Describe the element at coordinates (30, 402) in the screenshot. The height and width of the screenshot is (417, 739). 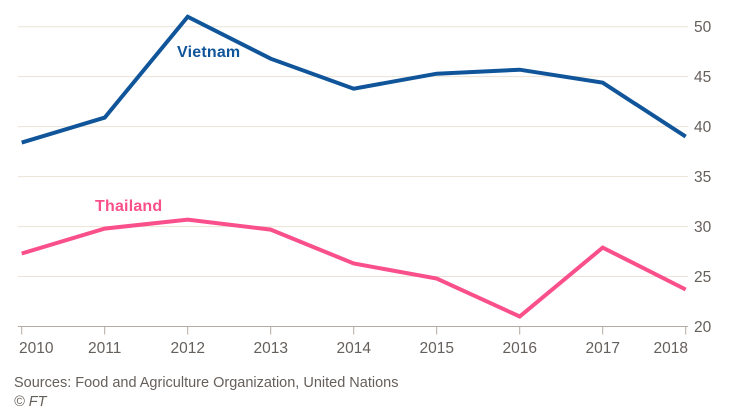
I see `ft-credit: © FT` at that location.